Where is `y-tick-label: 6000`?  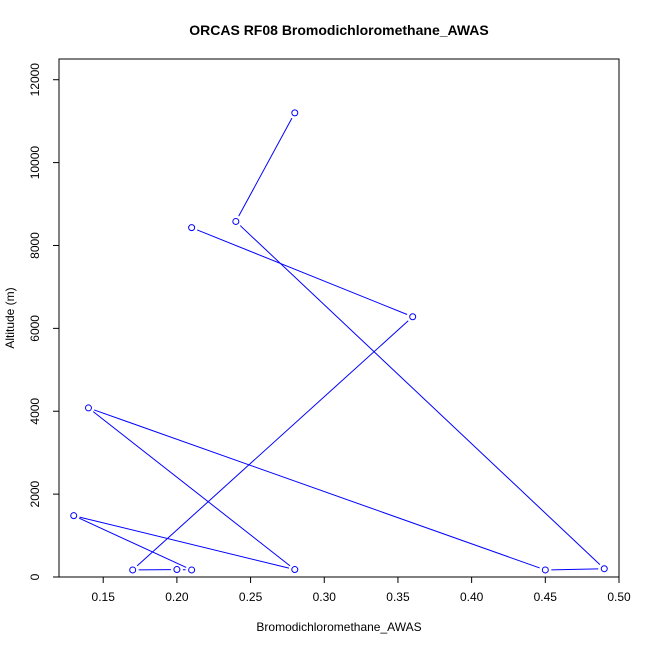
y-tick-label: 6000 is located at coordinates (35, 328).